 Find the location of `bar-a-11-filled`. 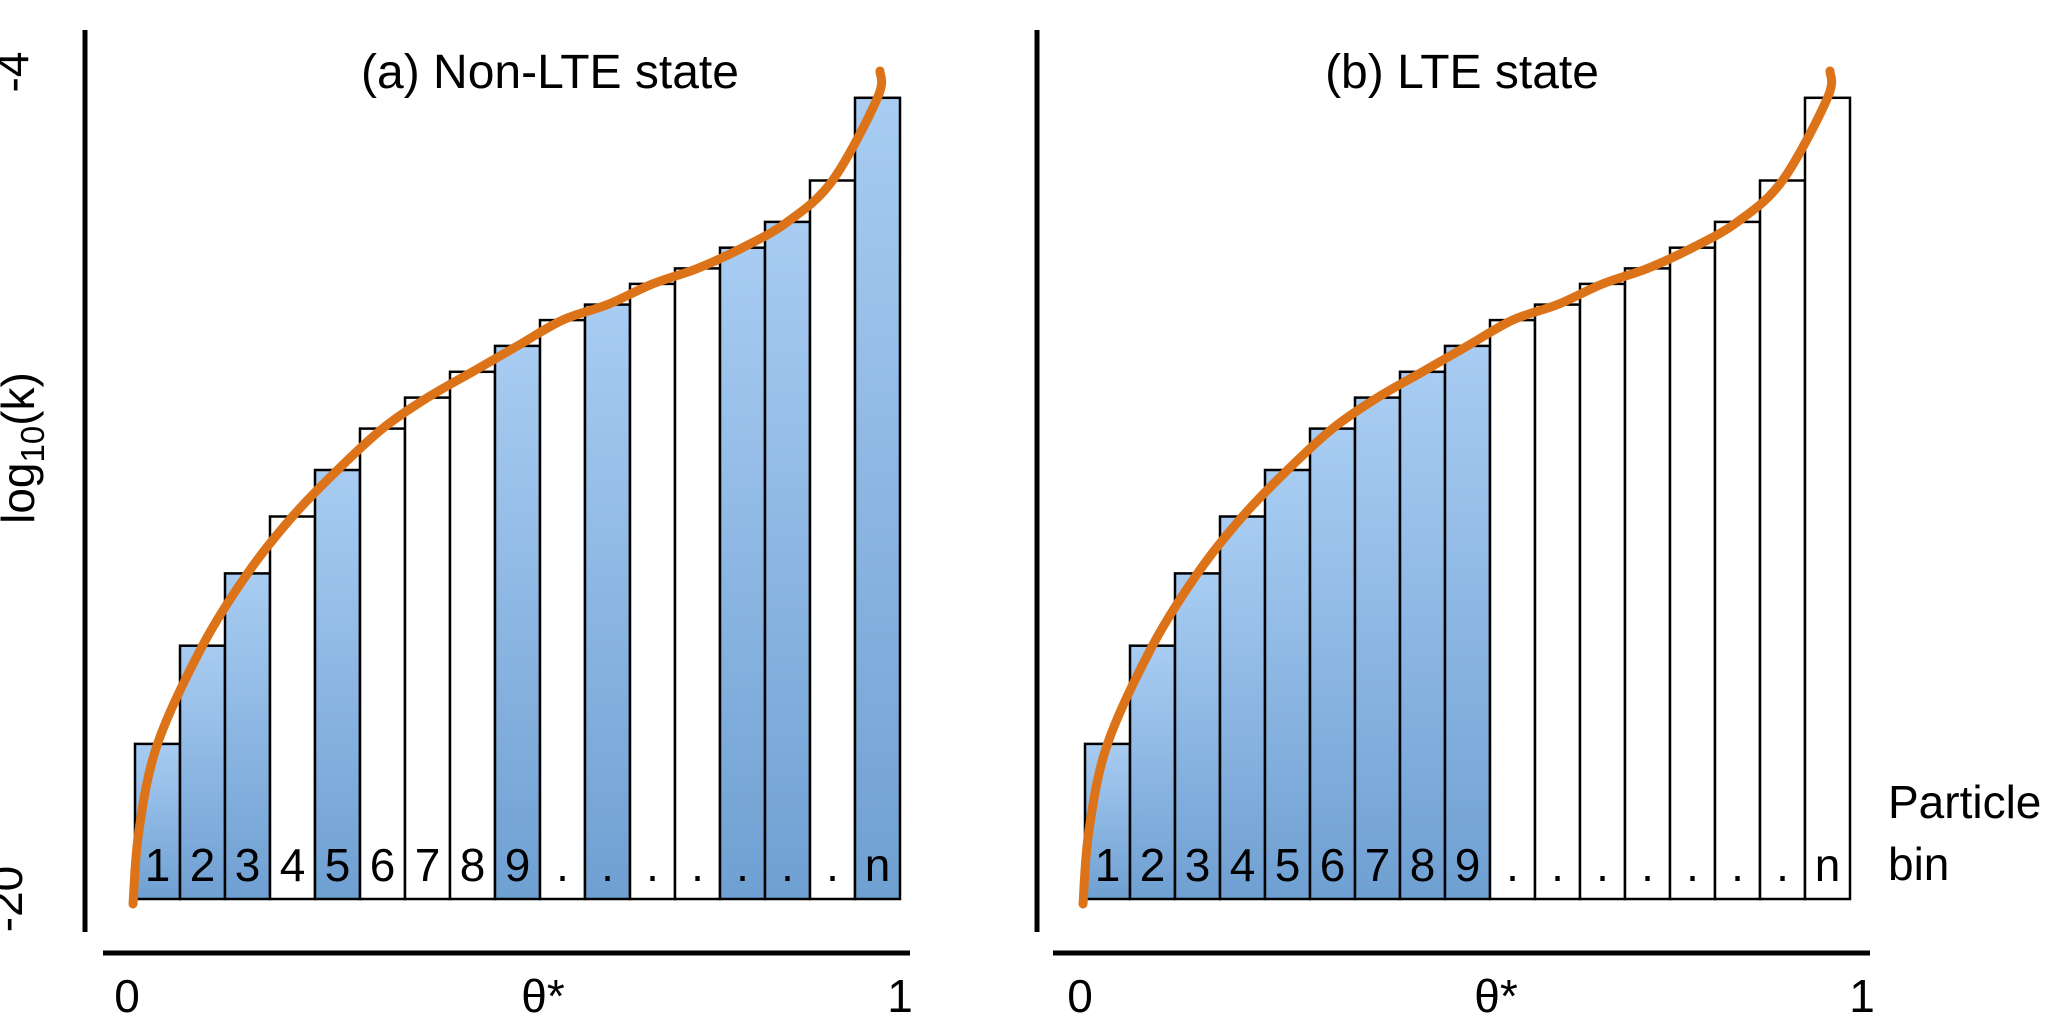

bar-a-11-filled is located at coordinates (607, 602).